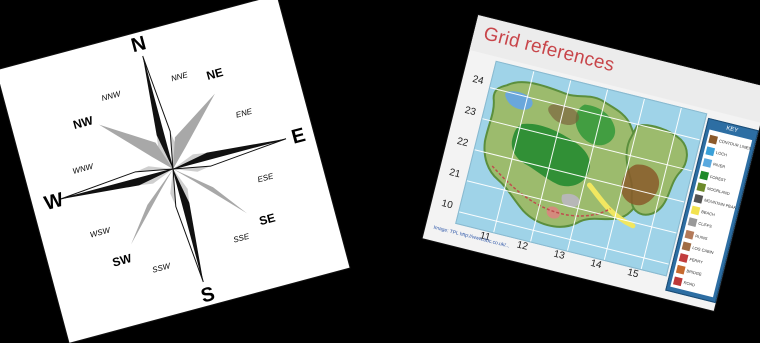 The image size is (760, 343). Describe the element at coordinates (455, 173) in the screenshot. I see `y-label-21: 21` at that location.